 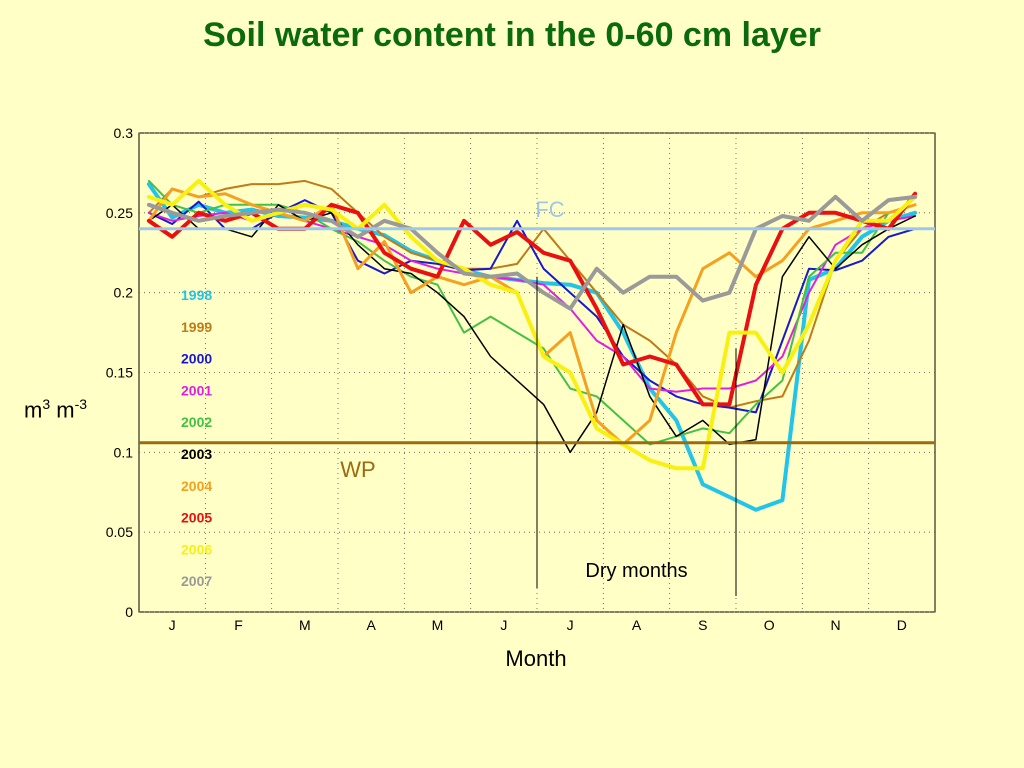 What do you see at coordinates (238, 625) in the screenshot?
I see `x-tick-label: F` at bounding box center [238, 625].